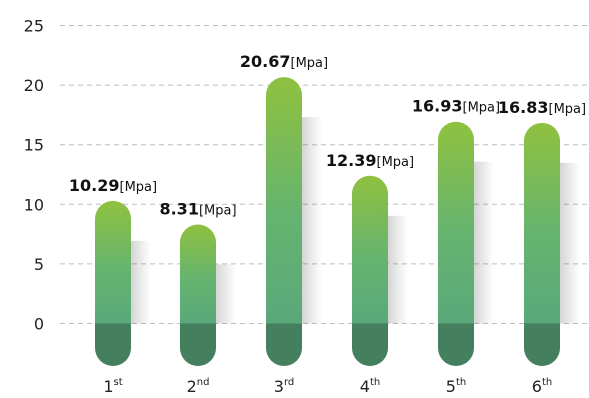 Image resolution: width=589 pixels, height=398 pixels. I want to click on y-tick-label: 20, so click(34, 85).